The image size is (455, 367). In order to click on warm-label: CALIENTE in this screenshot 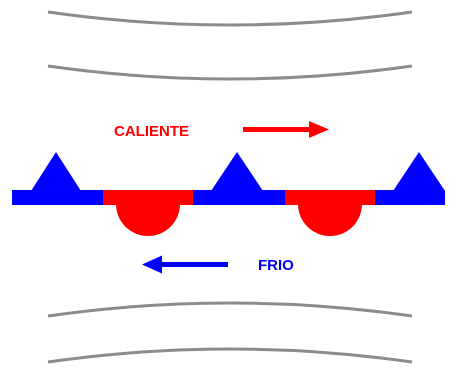, I will do `click(151, 131)`.